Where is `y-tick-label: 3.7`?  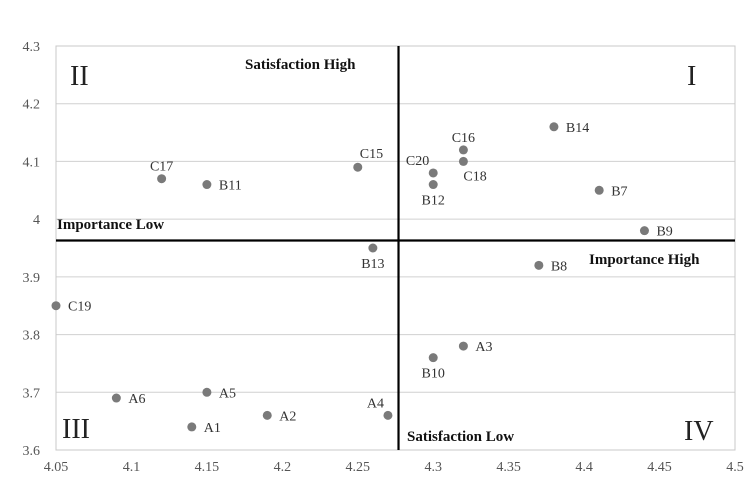 y-tick-label: 3.7 is located at coordinates (32, 393).